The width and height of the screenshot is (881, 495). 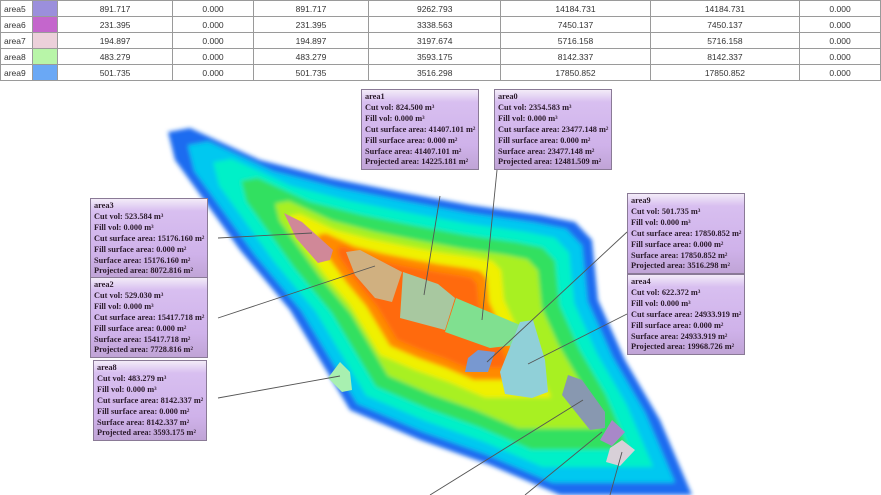 I want to click on callout-line: area2, so click(x=104, y=284).